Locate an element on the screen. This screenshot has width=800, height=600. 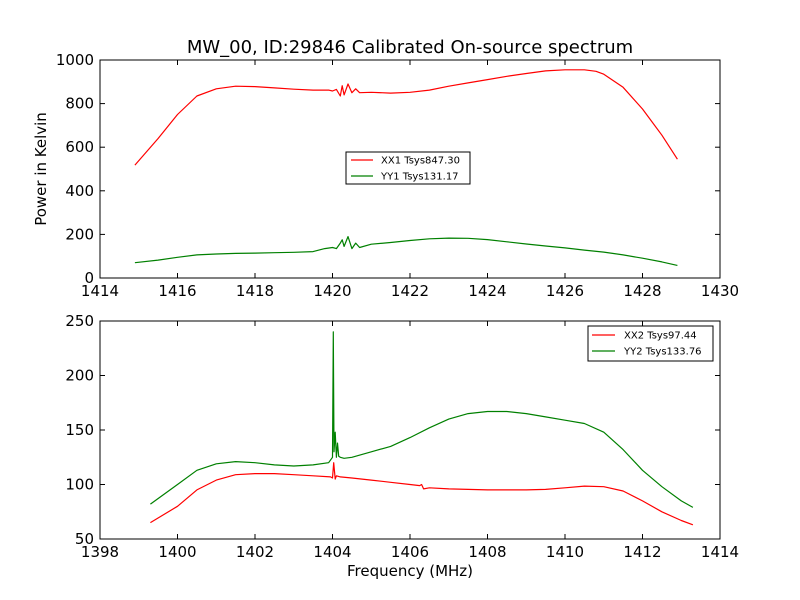
top-x-tick-label: 1418 is located at coordinates (255, 291).